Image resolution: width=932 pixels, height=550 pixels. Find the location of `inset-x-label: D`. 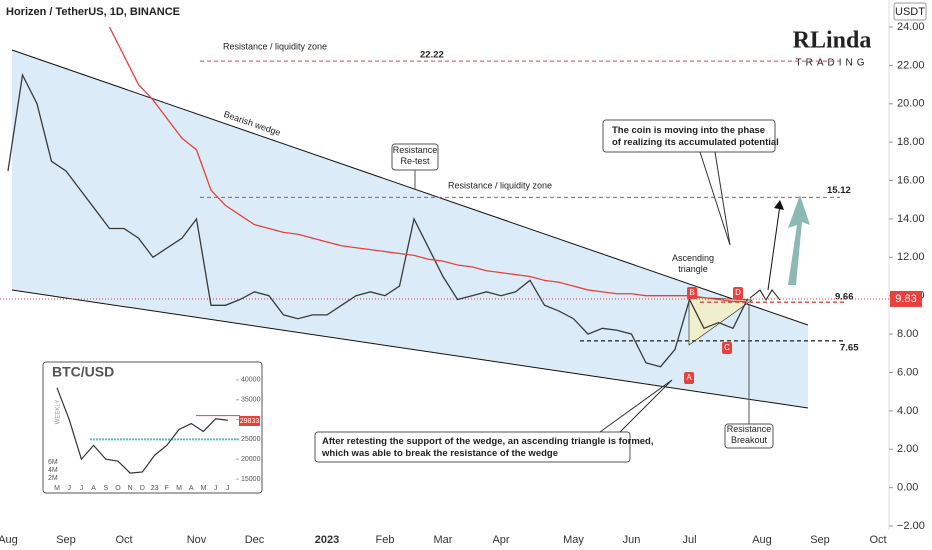

inset-x-label: D is located at coordinates (142, 488).